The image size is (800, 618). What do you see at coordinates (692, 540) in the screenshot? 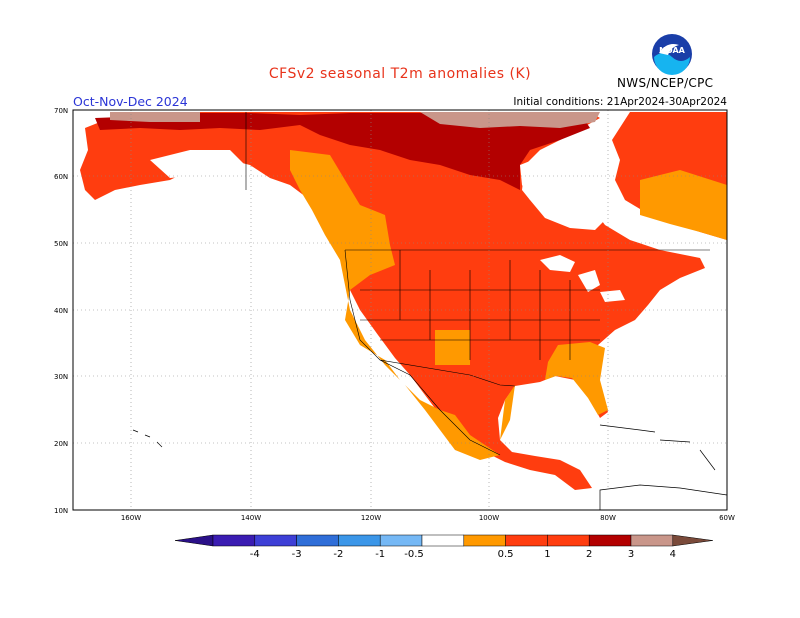
I see `legend-arrow-high` at bounding box center [692, 540].